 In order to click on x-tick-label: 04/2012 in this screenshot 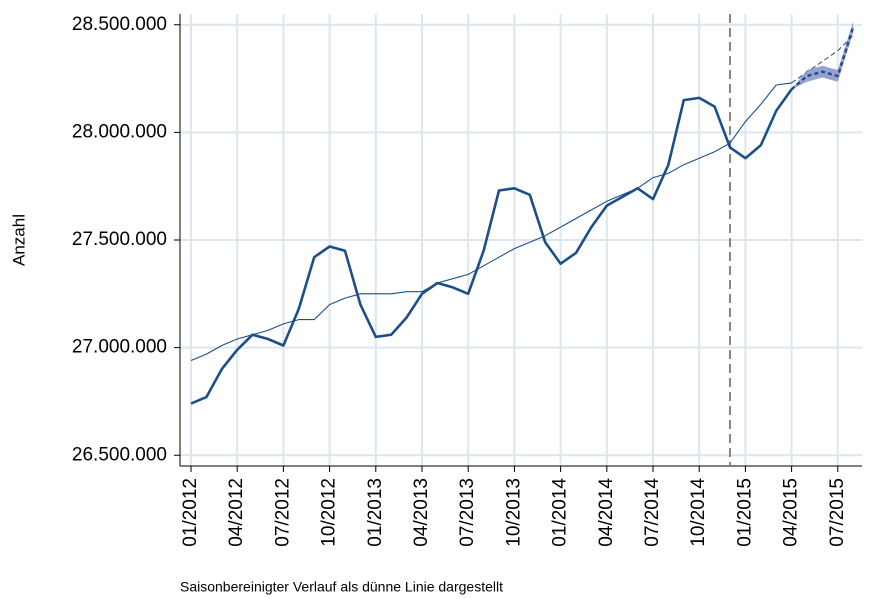, I will do `click(236, 512)`.